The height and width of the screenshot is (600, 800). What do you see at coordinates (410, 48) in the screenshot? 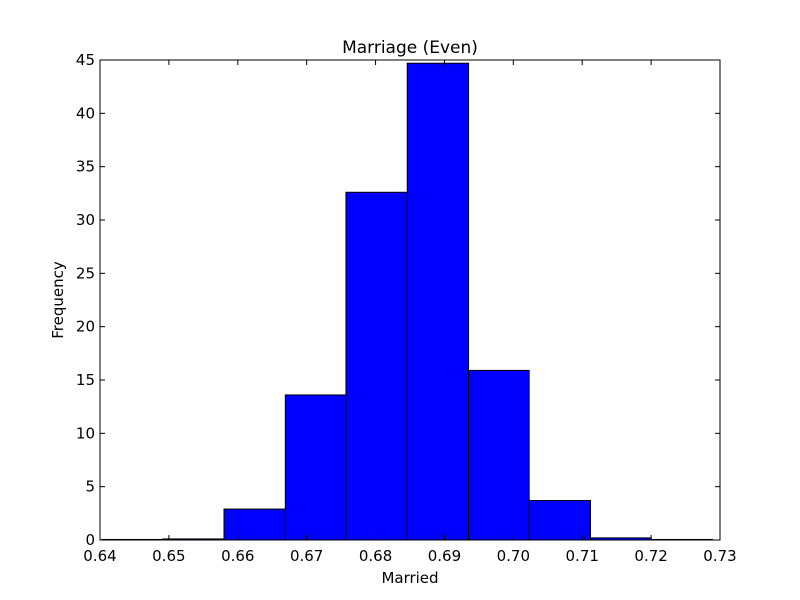
I see `chart-title: Marriage (Even)` at bounding box center [410, 48].